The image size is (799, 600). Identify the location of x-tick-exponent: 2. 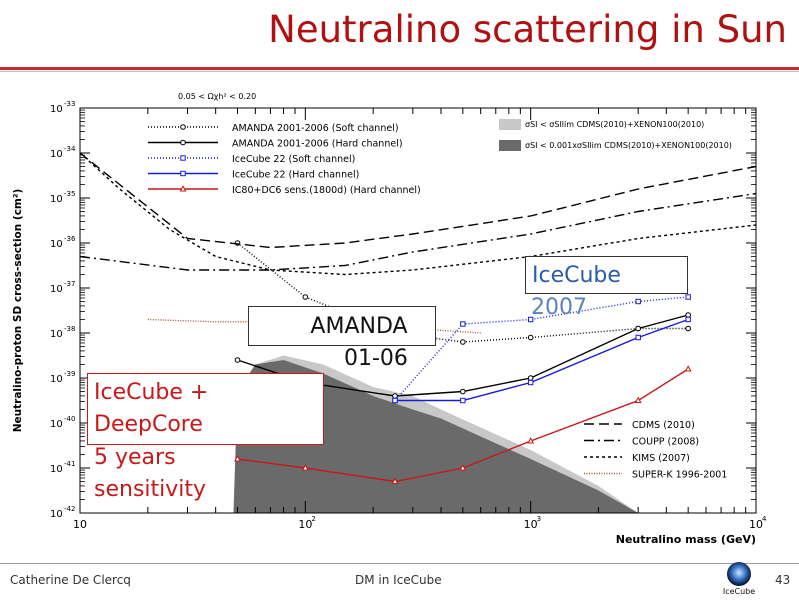
(313, 519).